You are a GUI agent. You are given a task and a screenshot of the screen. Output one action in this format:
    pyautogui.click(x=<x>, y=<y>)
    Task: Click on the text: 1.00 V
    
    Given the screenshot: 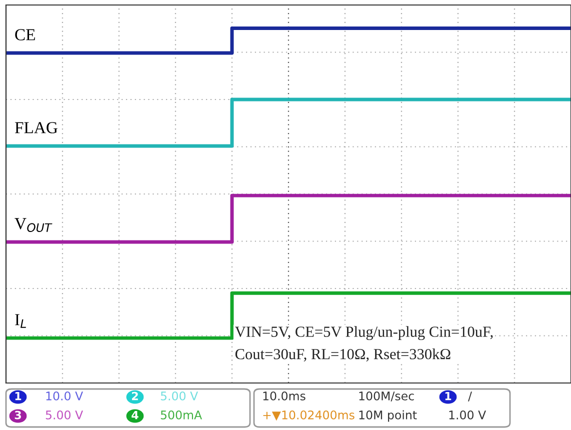 What is the action you would take?
    pyautogui.click(x=467, y=415)
    